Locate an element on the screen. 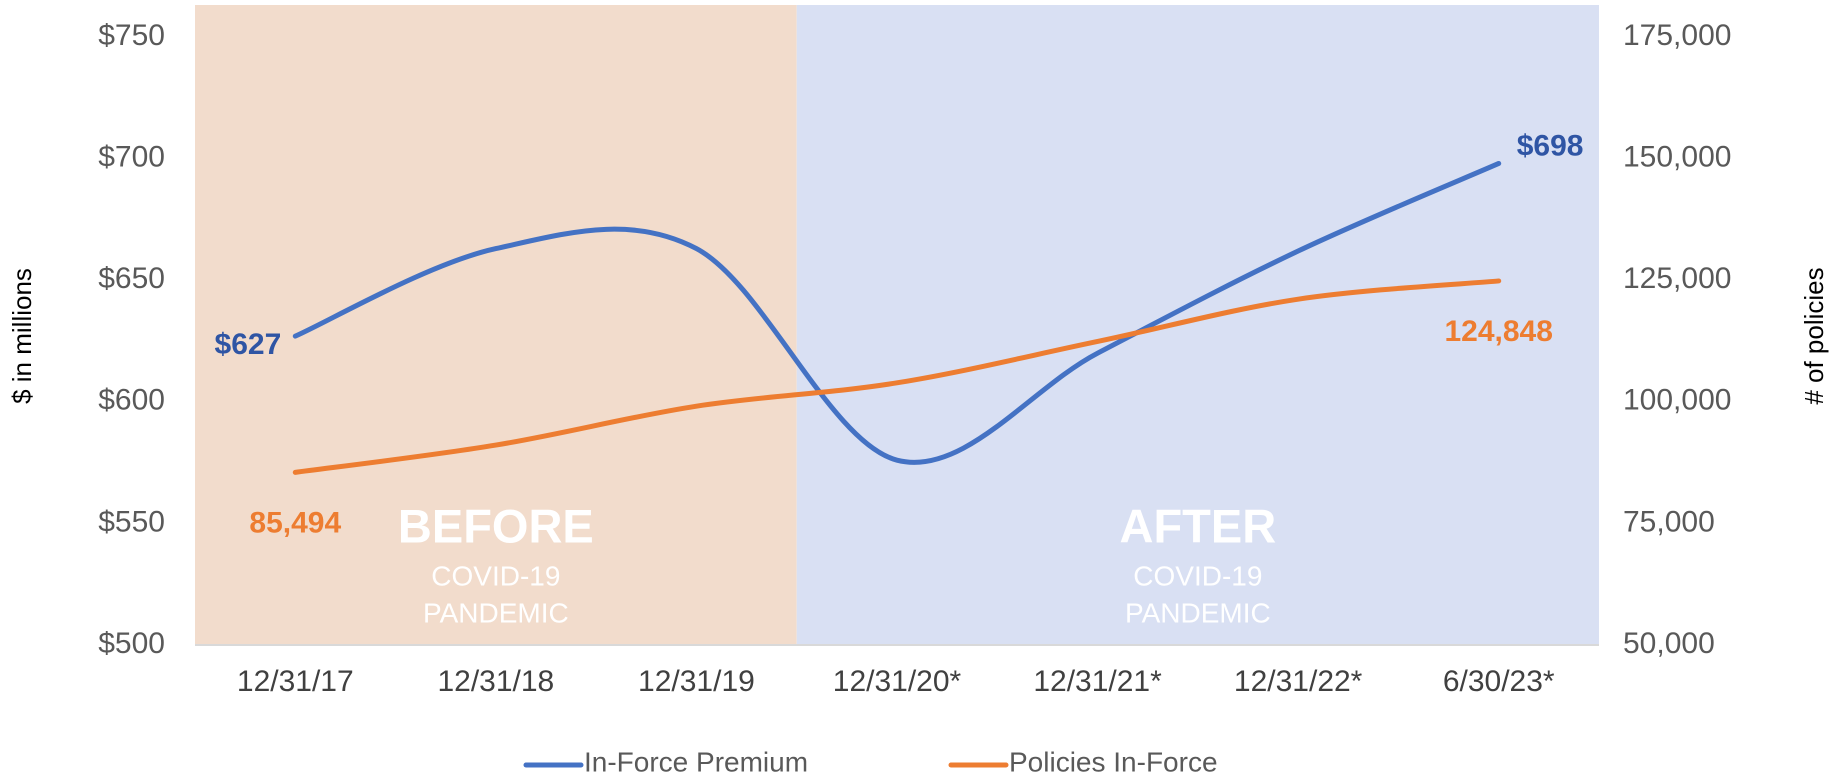 The height and width of the screenshot is (775, 1837). x-tick-label: 6/30/23* is located at coordinates (1499, 681).